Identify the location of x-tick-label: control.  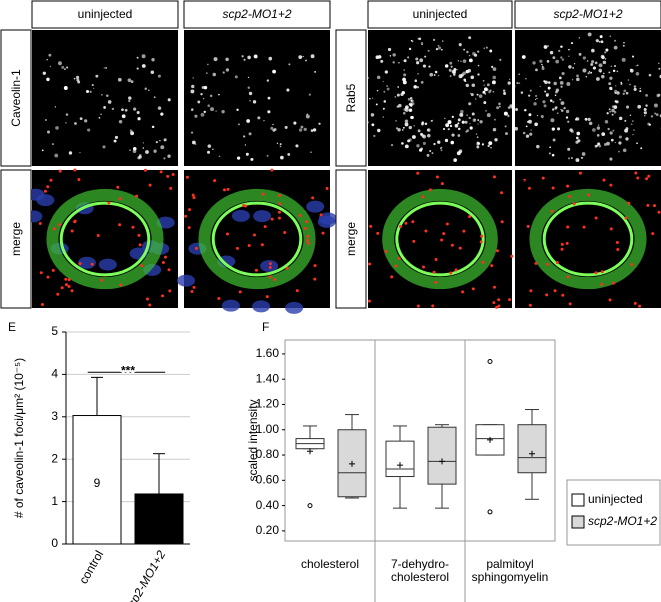
(91, 567).